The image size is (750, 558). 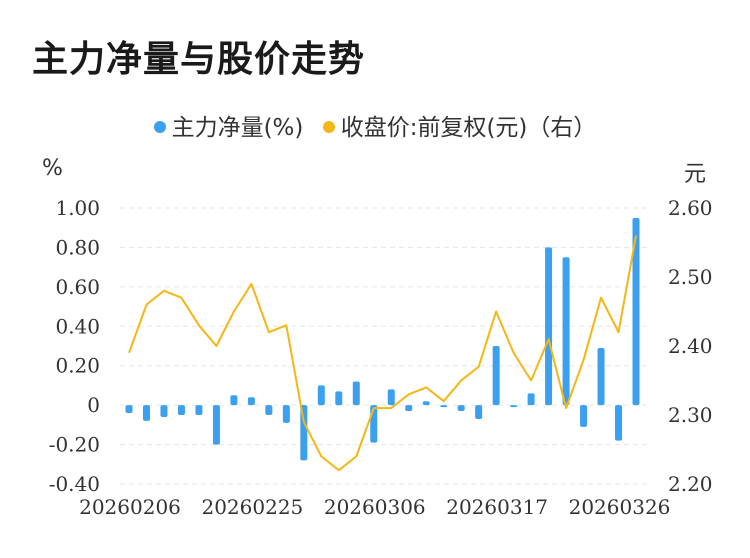 I want to click on left-tick-label: 0, so click(x=93, y=405).